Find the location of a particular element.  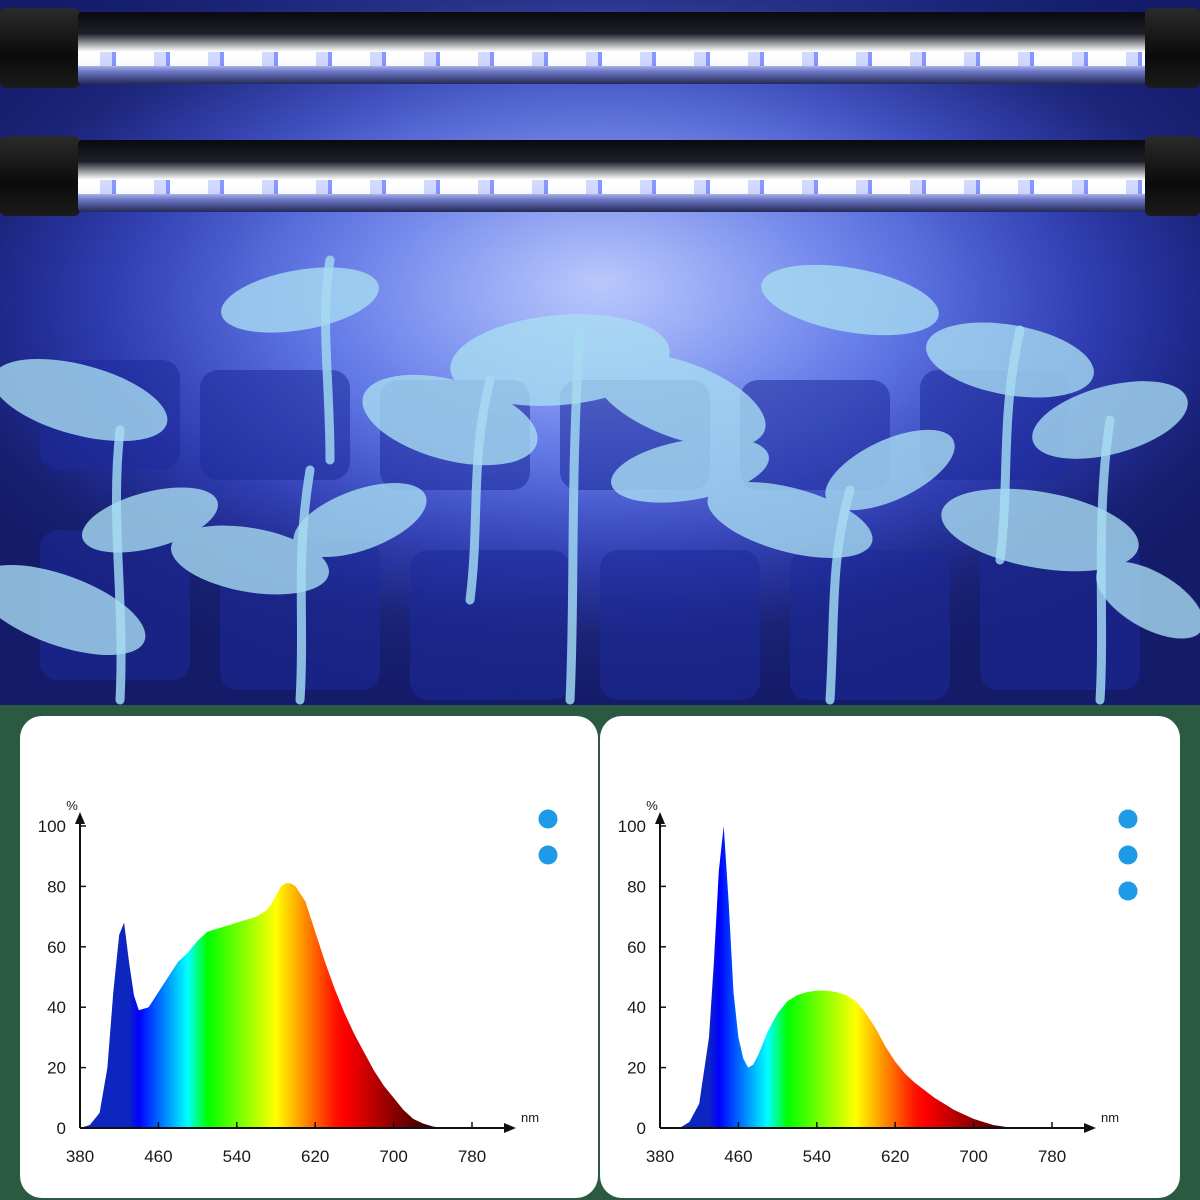

led-bar-bottom is located at coordinates (600, 172).